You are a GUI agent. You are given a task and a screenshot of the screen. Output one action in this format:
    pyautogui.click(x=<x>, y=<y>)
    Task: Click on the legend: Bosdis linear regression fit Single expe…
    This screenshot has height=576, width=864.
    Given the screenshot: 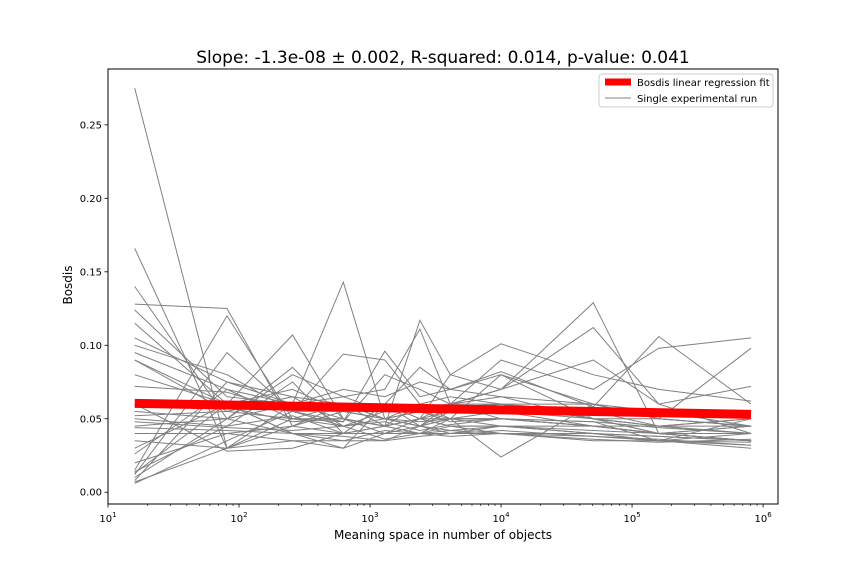 What is the action you would take?
    pyautogui.click(x=686, y=90)
    